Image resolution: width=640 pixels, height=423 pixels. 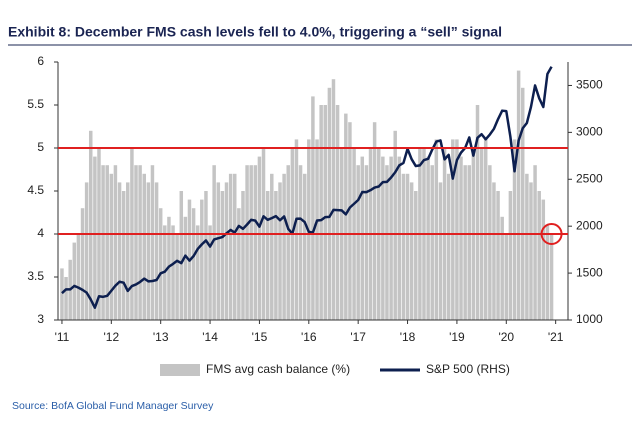 I want to click on y-tick-label: 4.5, so click(x=35, y=190).